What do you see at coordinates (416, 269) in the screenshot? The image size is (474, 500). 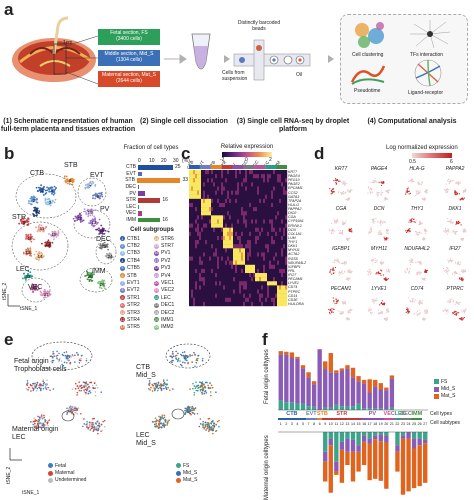 I see `feature-plot` at bounding box center [416, 269].